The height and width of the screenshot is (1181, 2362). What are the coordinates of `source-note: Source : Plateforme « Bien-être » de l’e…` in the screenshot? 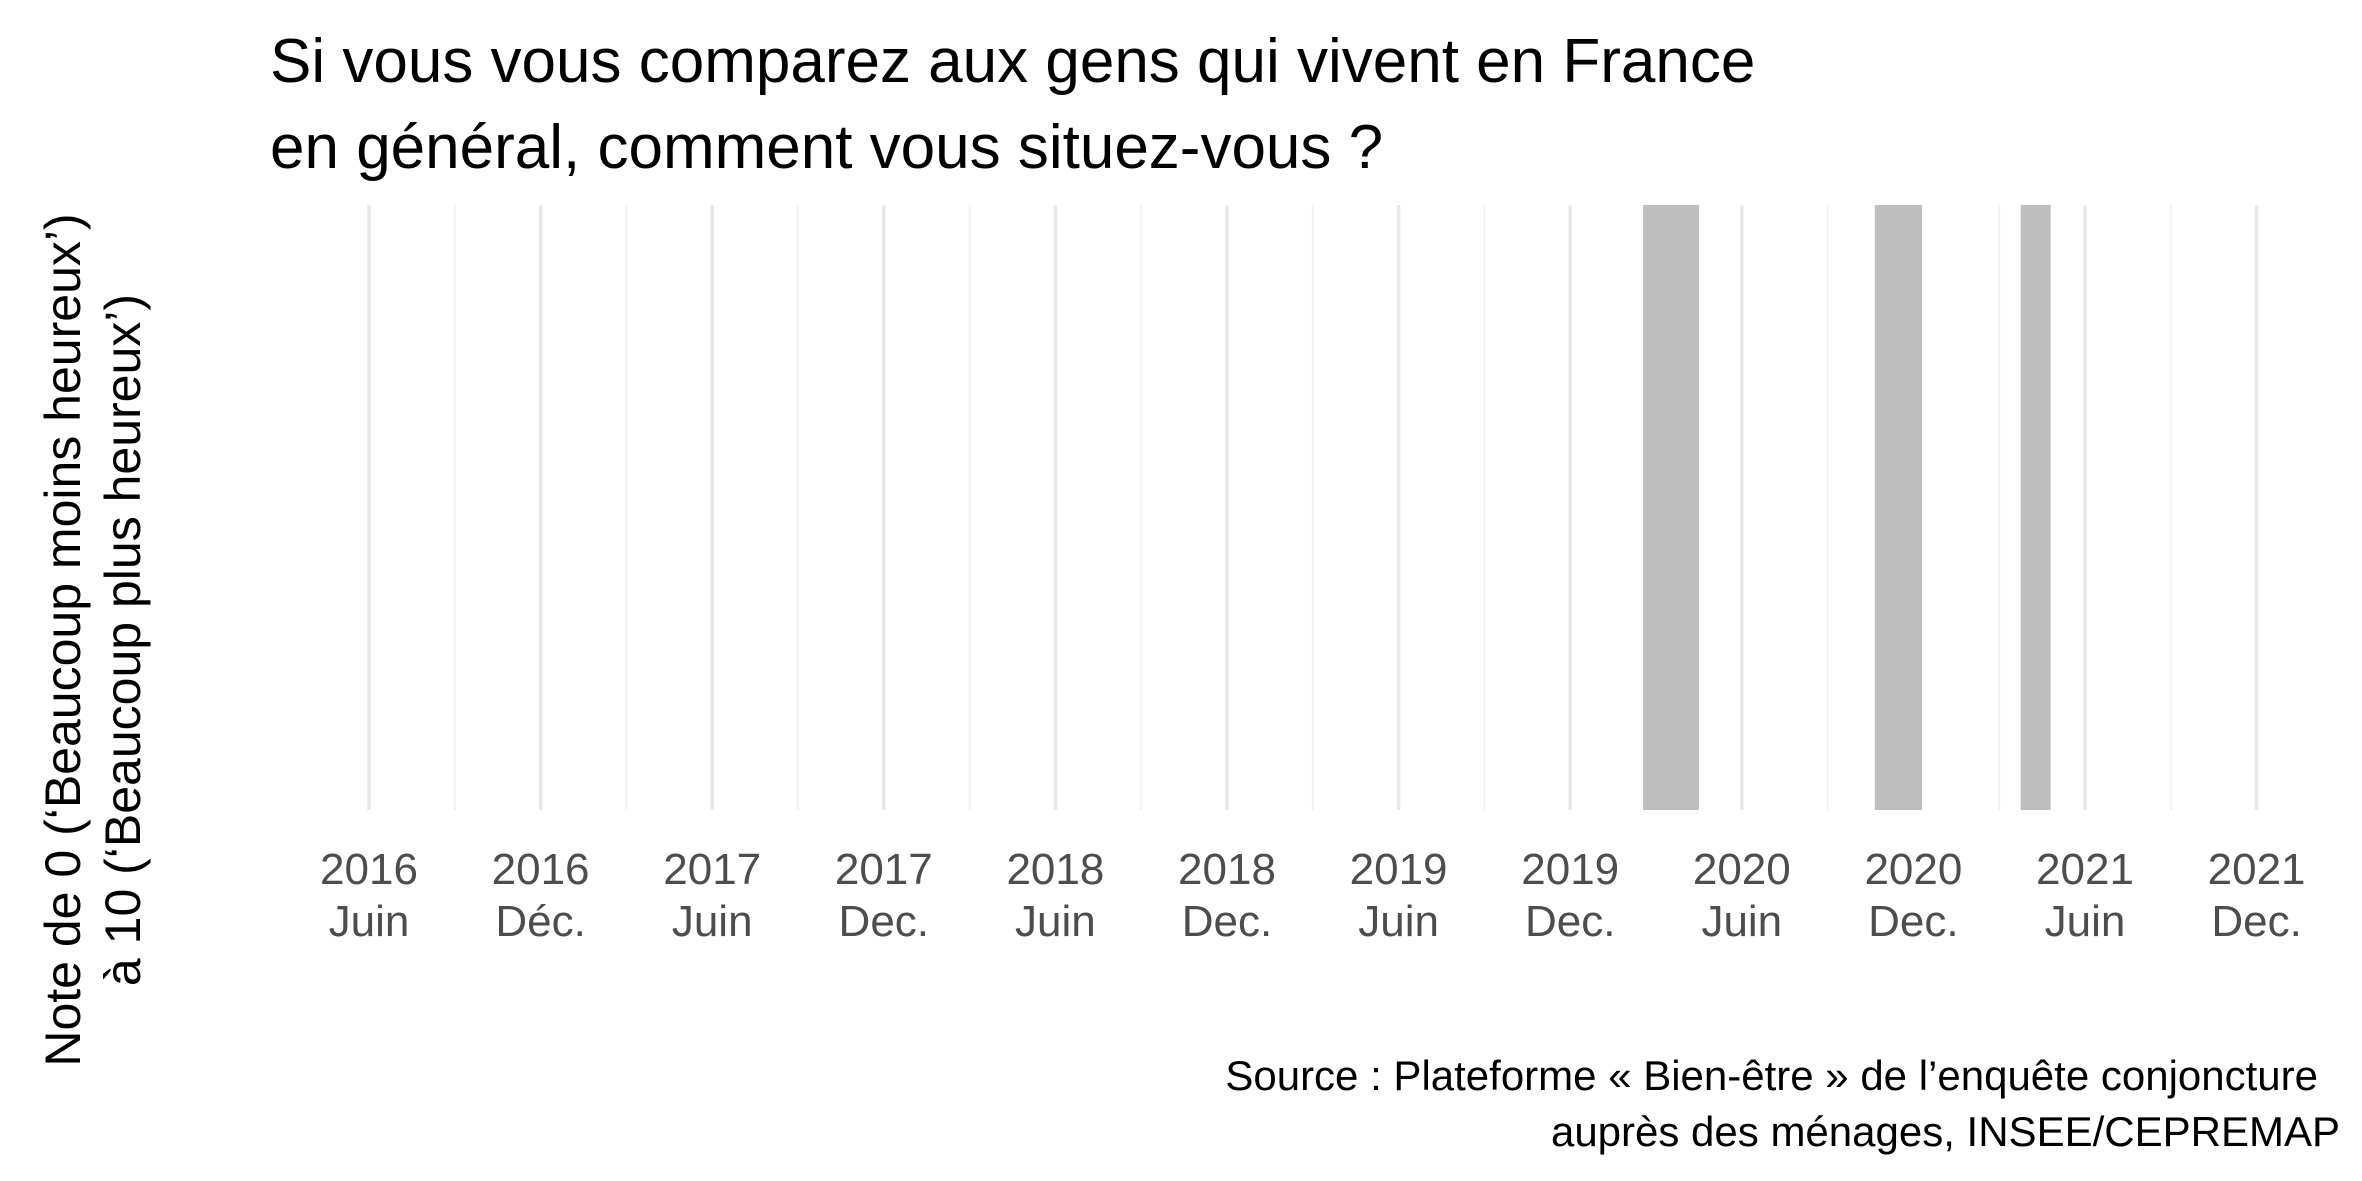 It's located at (1782, 1103).